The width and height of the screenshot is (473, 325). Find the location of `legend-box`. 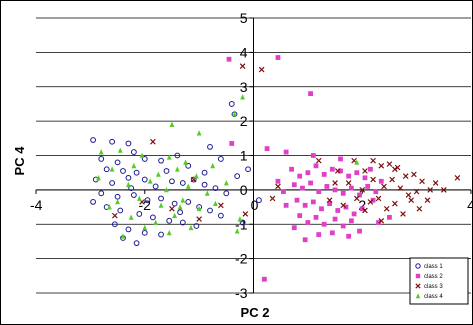

legend-box is located at coordinates (439, 281).